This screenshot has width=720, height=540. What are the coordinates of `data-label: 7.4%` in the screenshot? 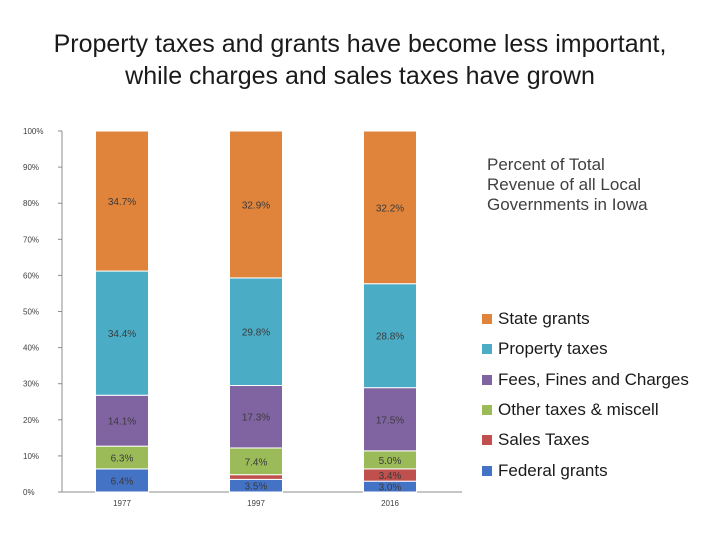 It's located at (256, 462).